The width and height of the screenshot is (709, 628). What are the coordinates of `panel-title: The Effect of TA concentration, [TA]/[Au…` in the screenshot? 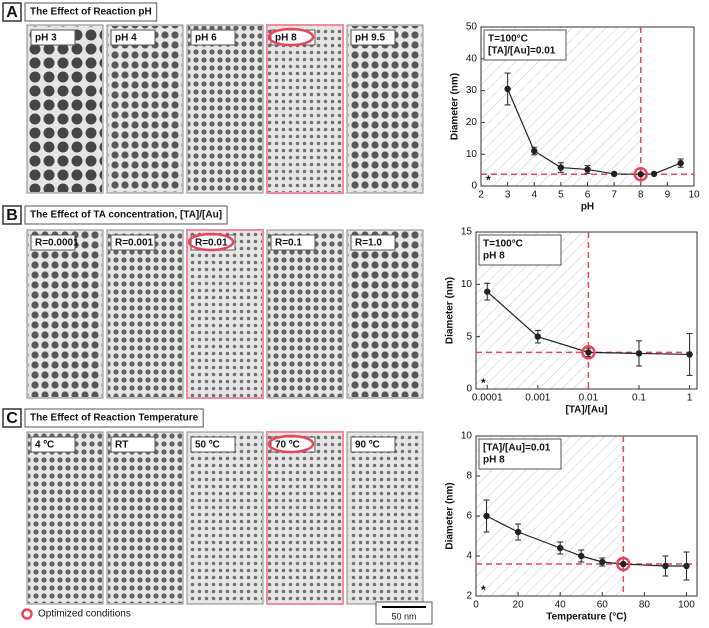 It's located at (126, 215).